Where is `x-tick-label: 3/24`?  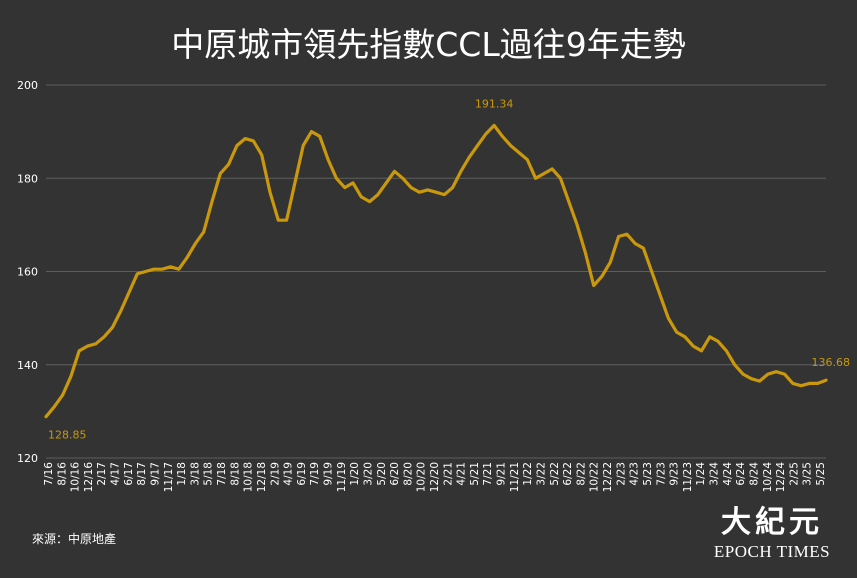 x-tick-label: 3/24 is located at coordinates (715, 474).